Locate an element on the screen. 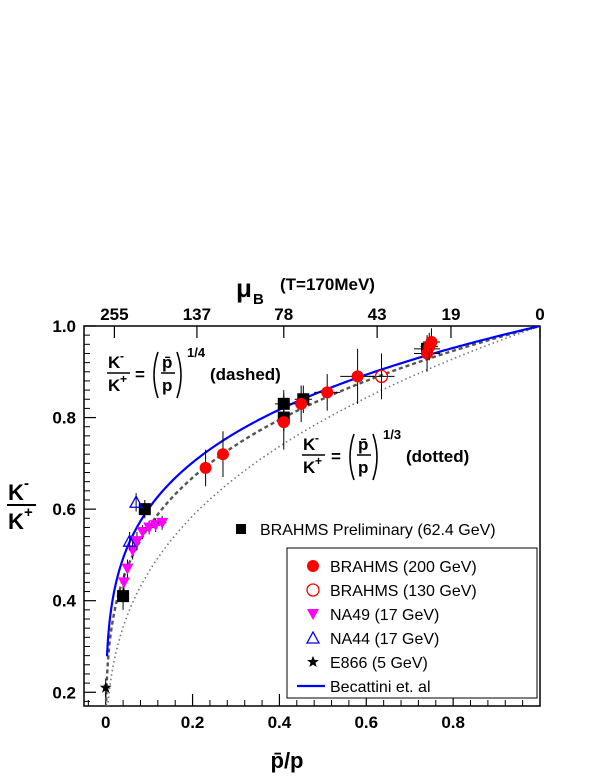 This screenshot has height=776, width=599. svg-text: (dotted) is located at coordinates (437, 456).